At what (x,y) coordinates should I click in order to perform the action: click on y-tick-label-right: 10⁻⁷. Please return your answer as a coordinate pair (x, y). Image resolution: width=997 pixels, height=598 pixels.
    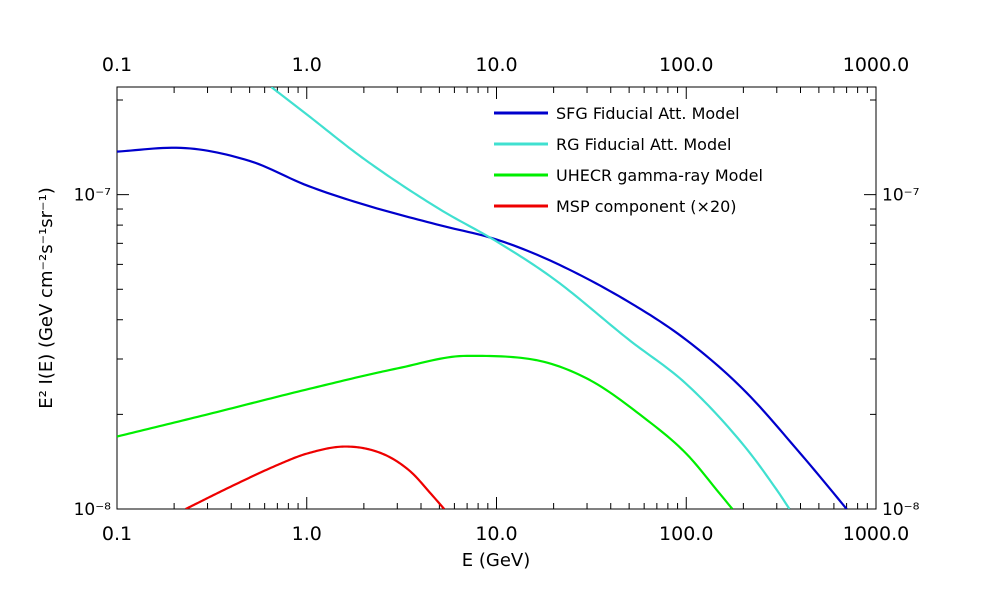
    Looking at the image, I should click on (901, 196).